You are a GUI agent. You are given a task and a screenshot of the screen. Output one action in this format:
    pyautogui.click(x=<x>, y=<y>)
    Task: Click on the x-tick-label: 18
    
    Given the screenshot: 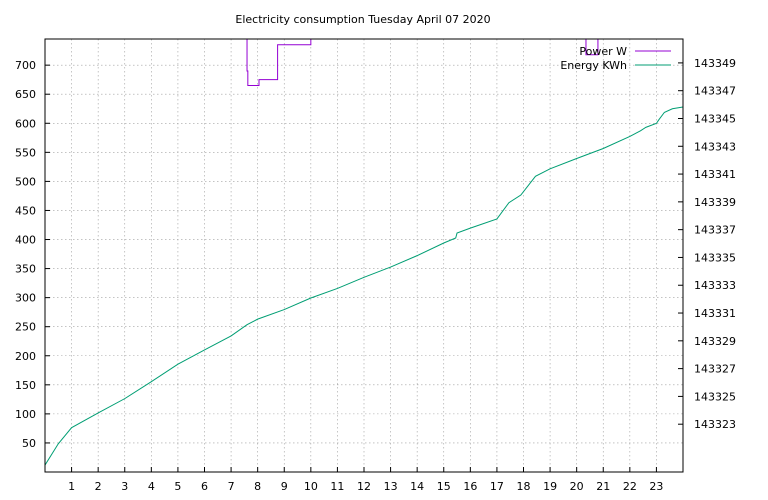 What is the action you would take?
    pyautogui.click(x=524, y=486)
    